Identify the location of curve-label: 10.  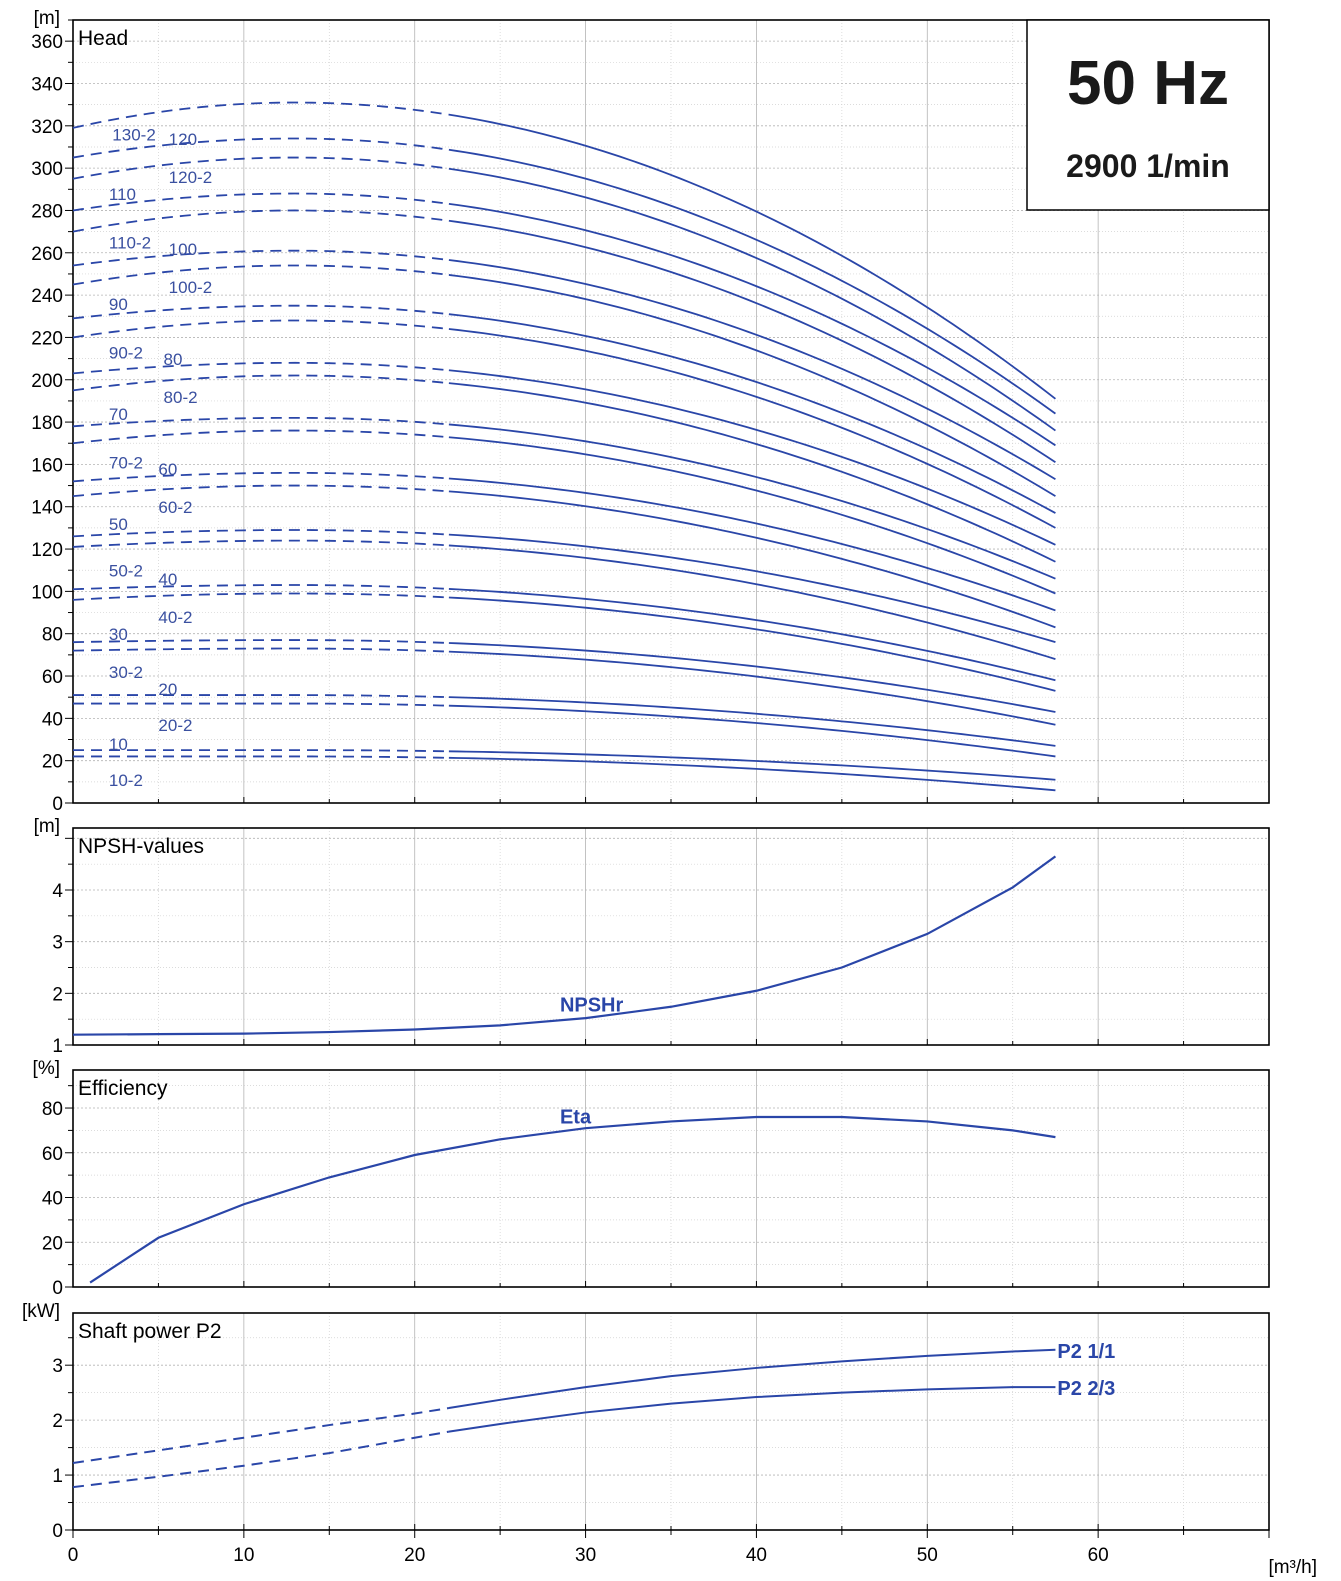
(118, 744).